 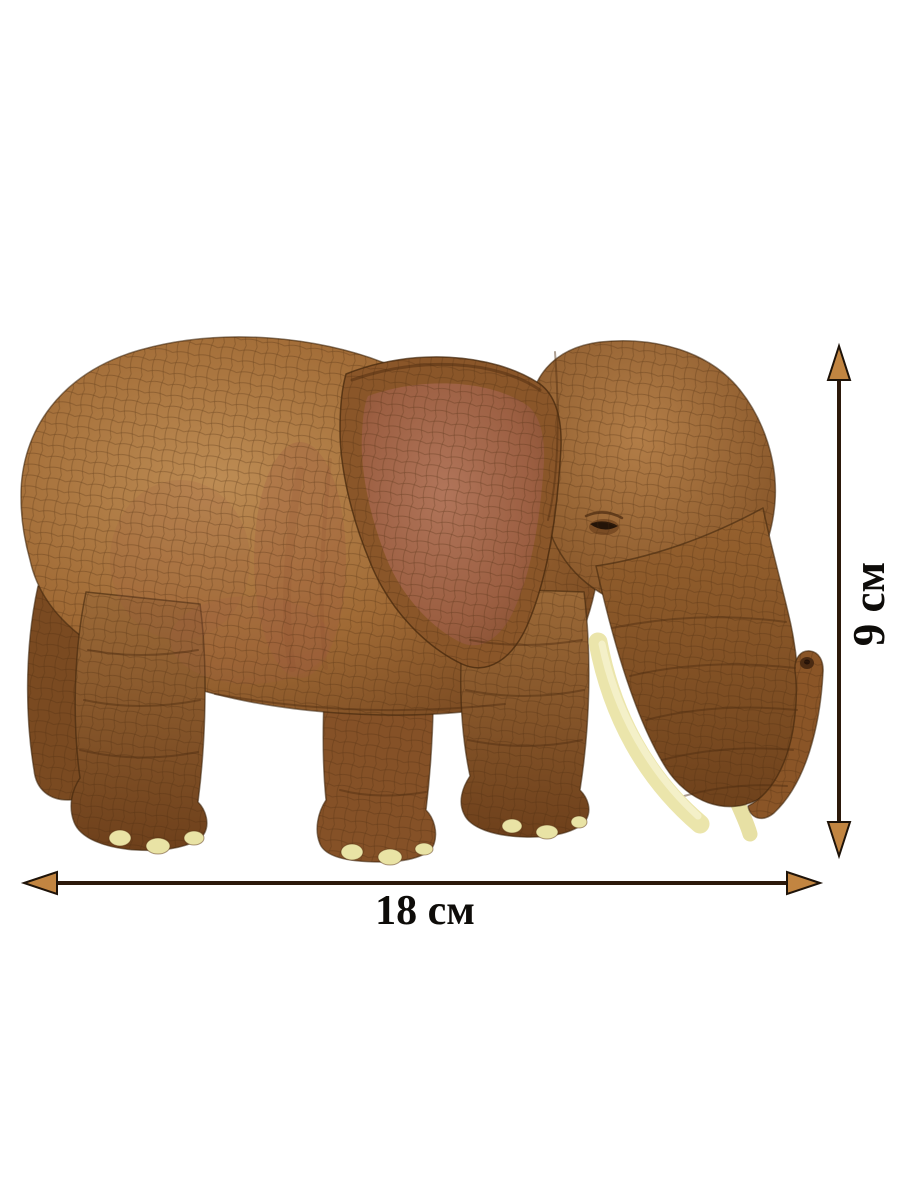 What do you see at coordinates (839, 840) in the screenshot?
I see `arrowhead-down-icon` at bounding box center [839, 840].